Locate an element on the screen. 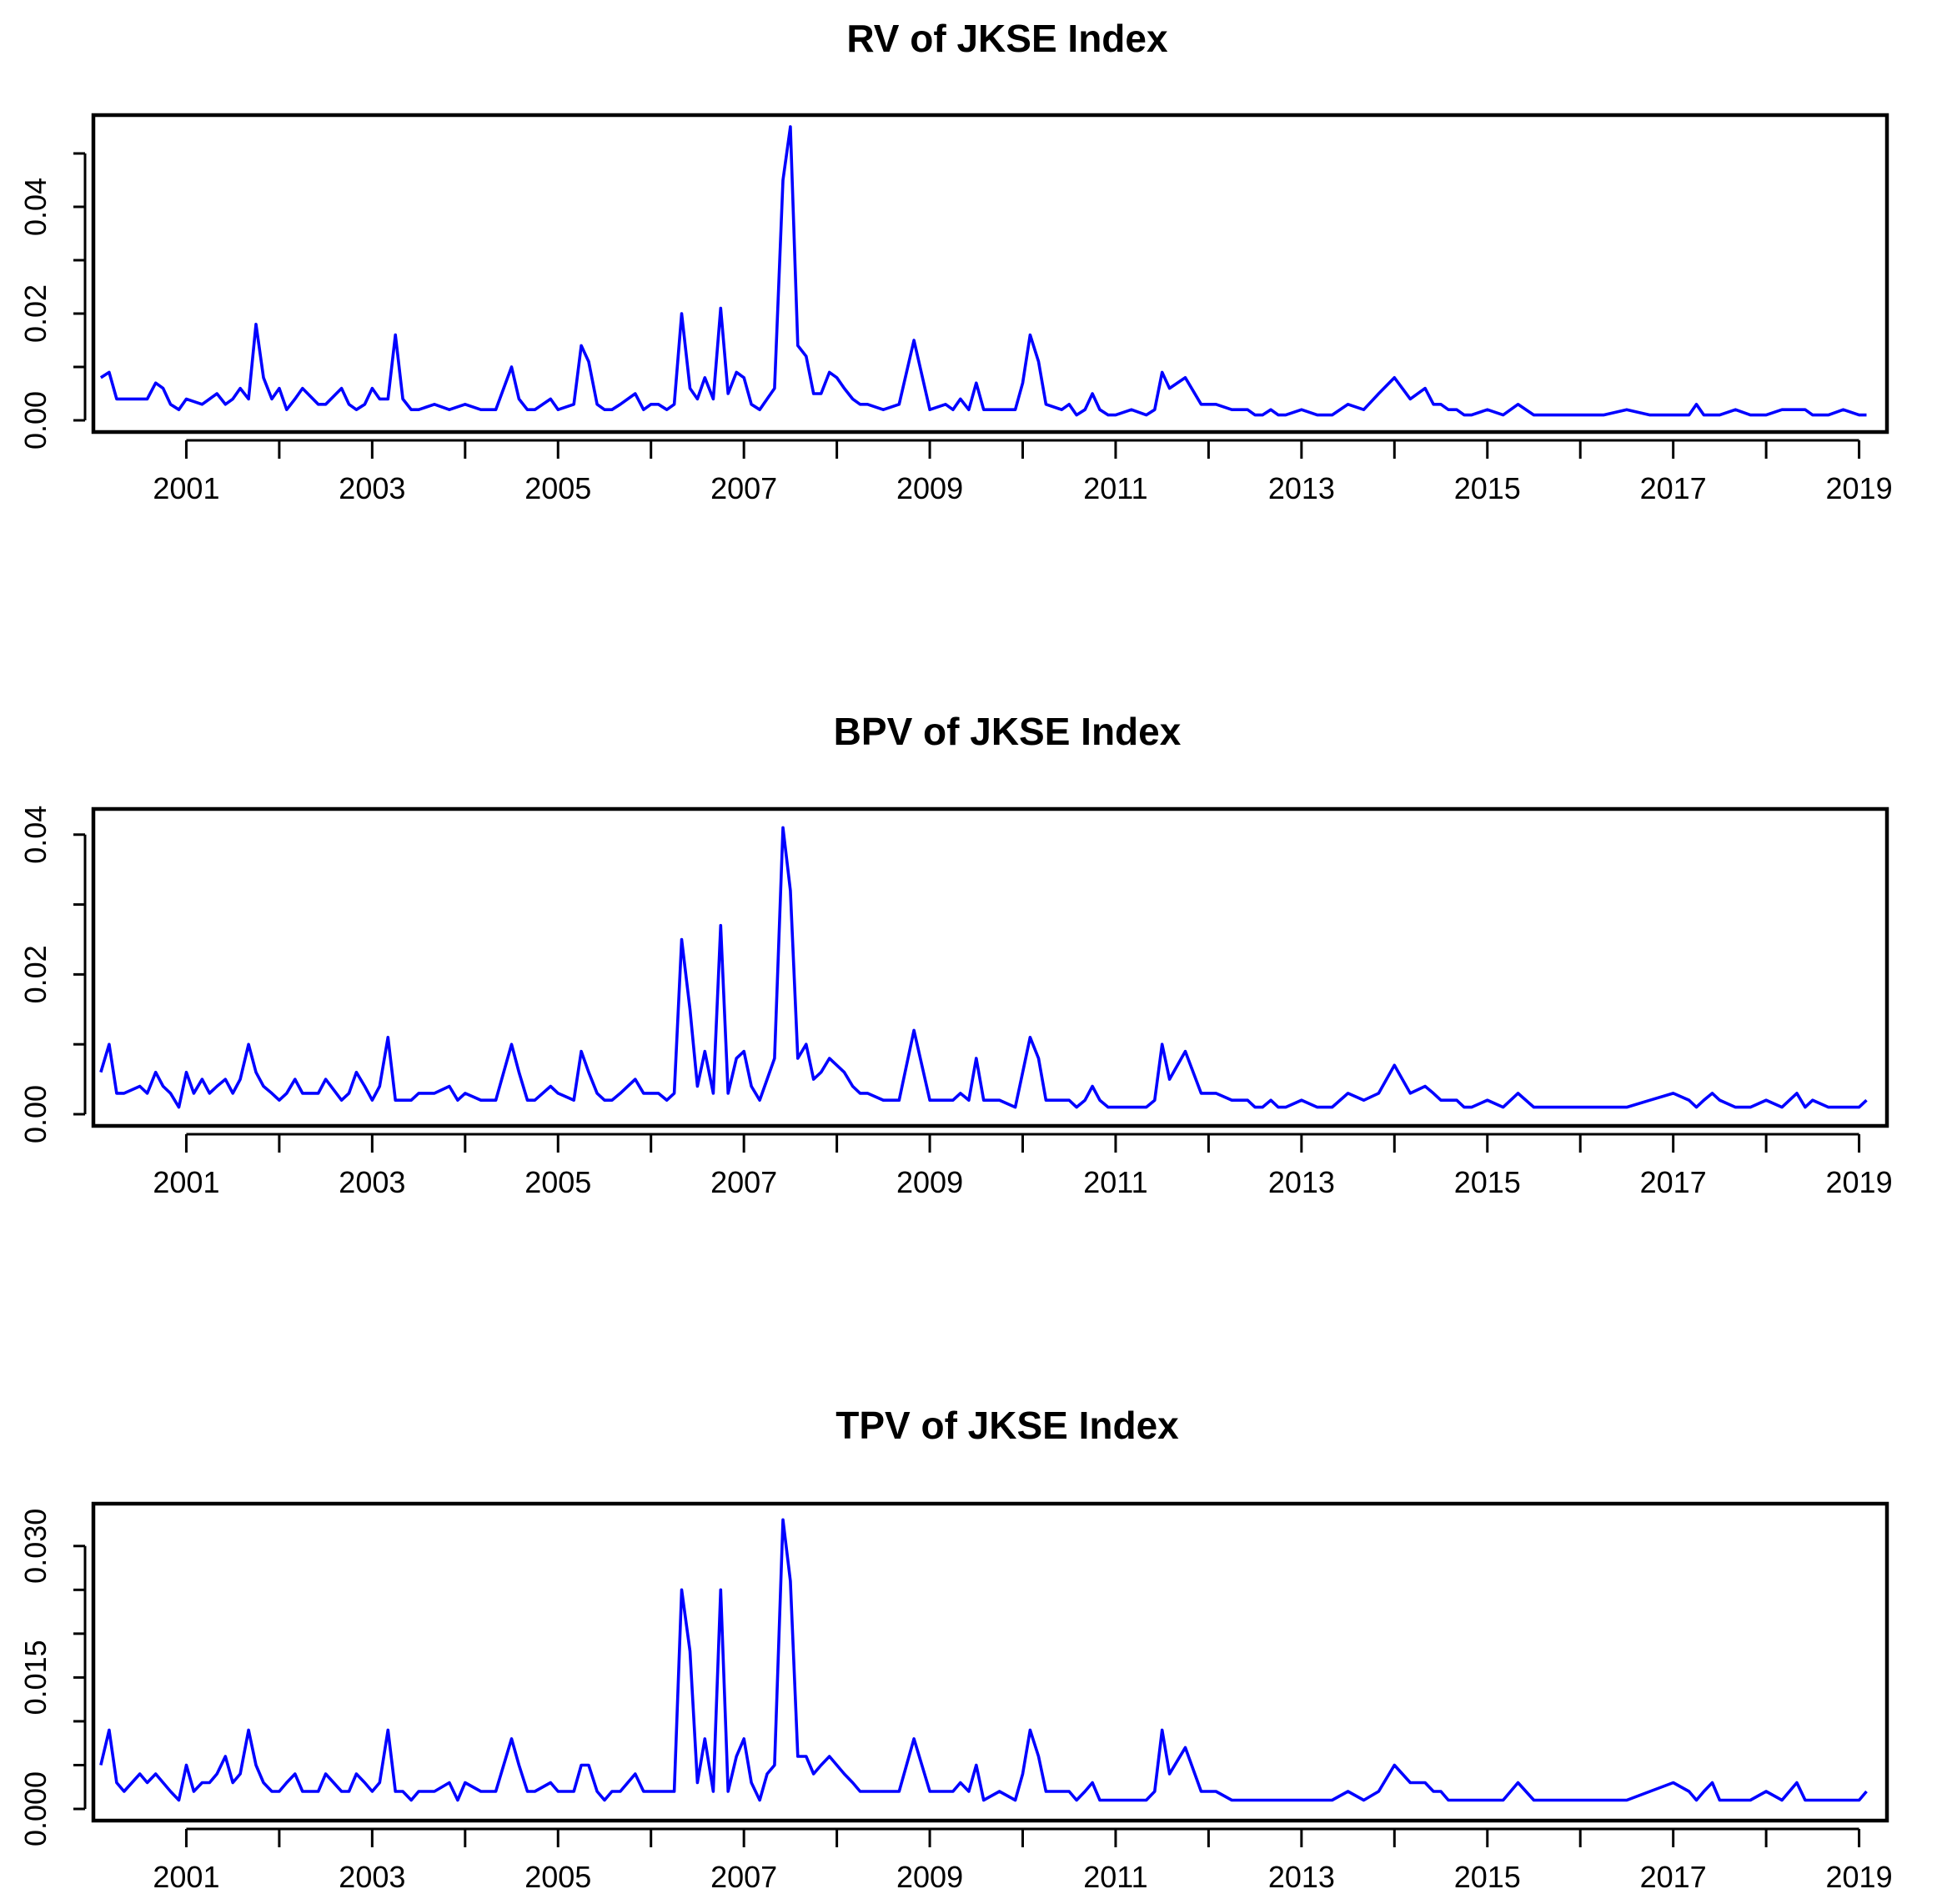  rv-y-tick-label: 0.04 is located at coordinates (36, 207).